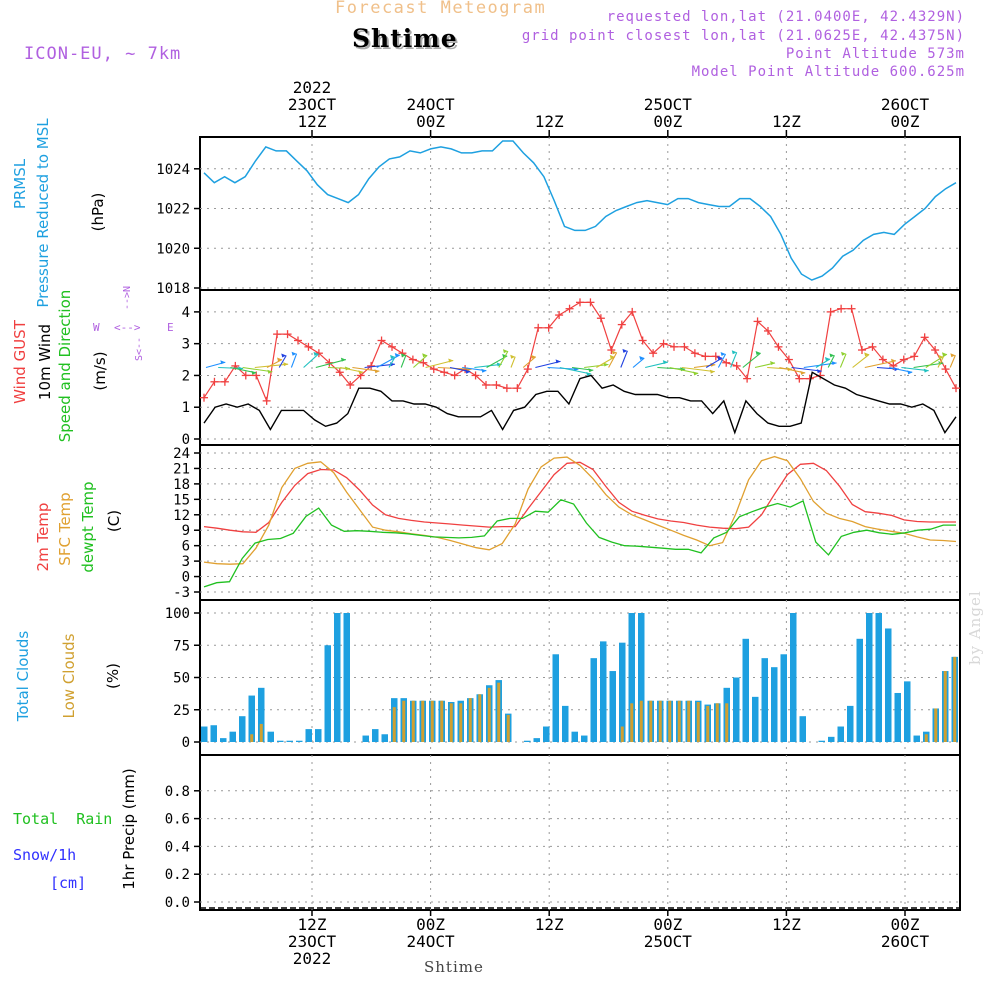 This screenshot has width=1000, height=1000. I want to click on pressure-unit: (hPa), so click(98, 212).